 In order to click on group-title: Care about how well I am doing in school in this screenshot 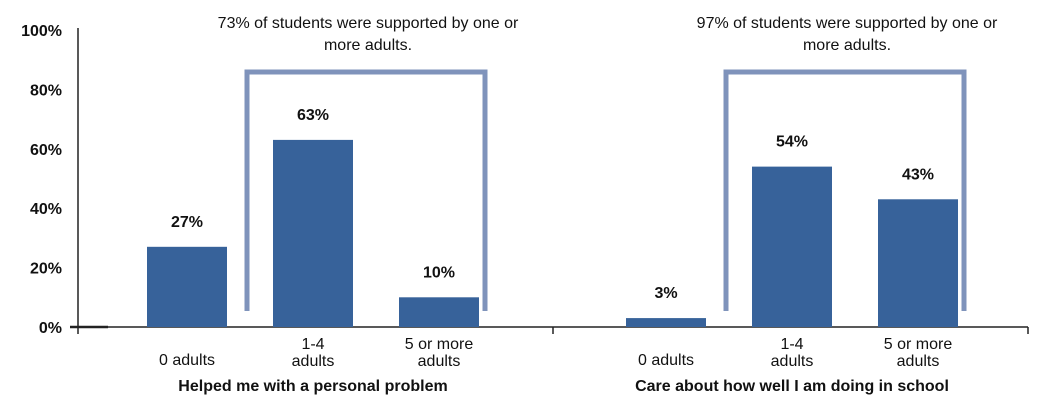, I will do `click(792, 386)`.